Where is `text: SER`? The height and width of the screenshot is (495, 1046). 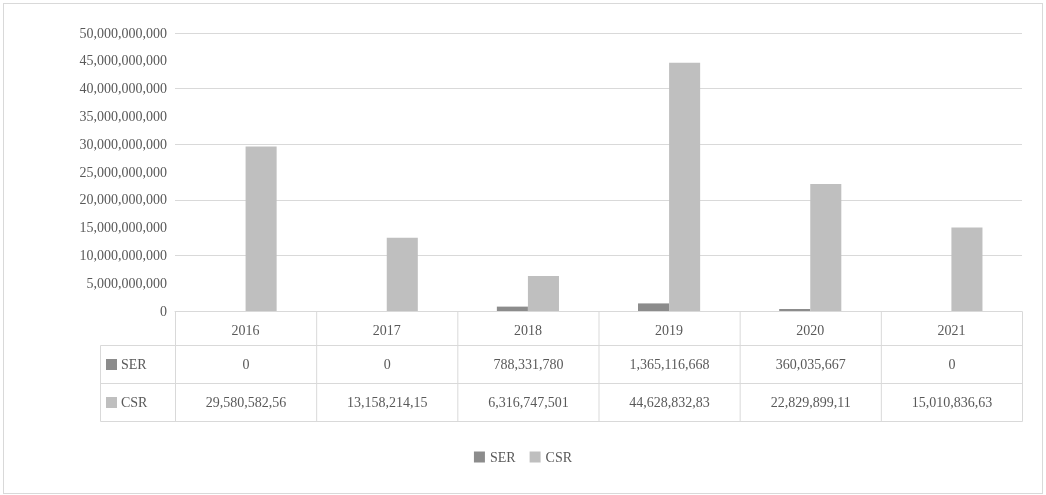 text: SER is located at coordinates (134, 364).